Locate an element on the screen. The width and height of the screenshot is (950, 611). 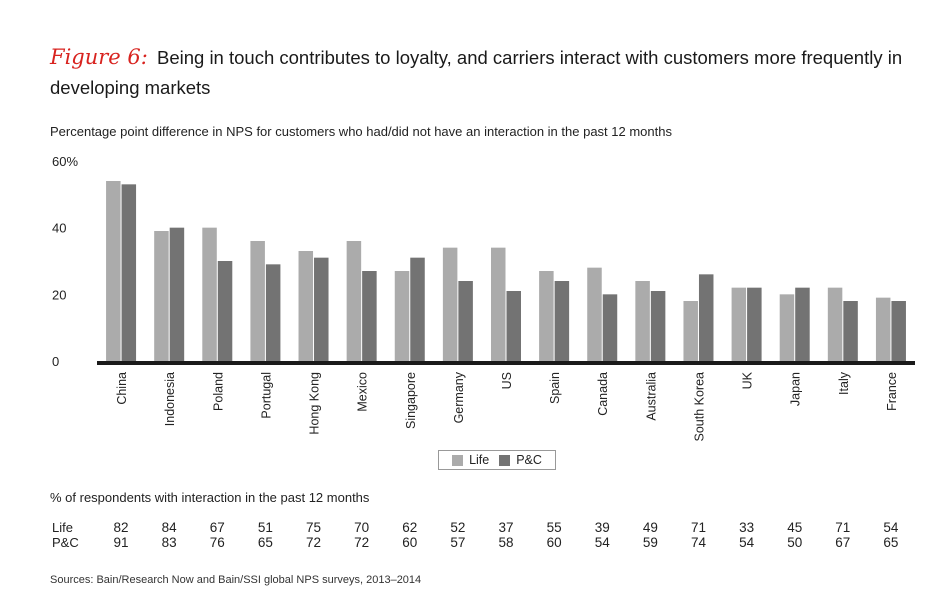
x-tick-label: Indonesia is located at coordinates (170, 399).